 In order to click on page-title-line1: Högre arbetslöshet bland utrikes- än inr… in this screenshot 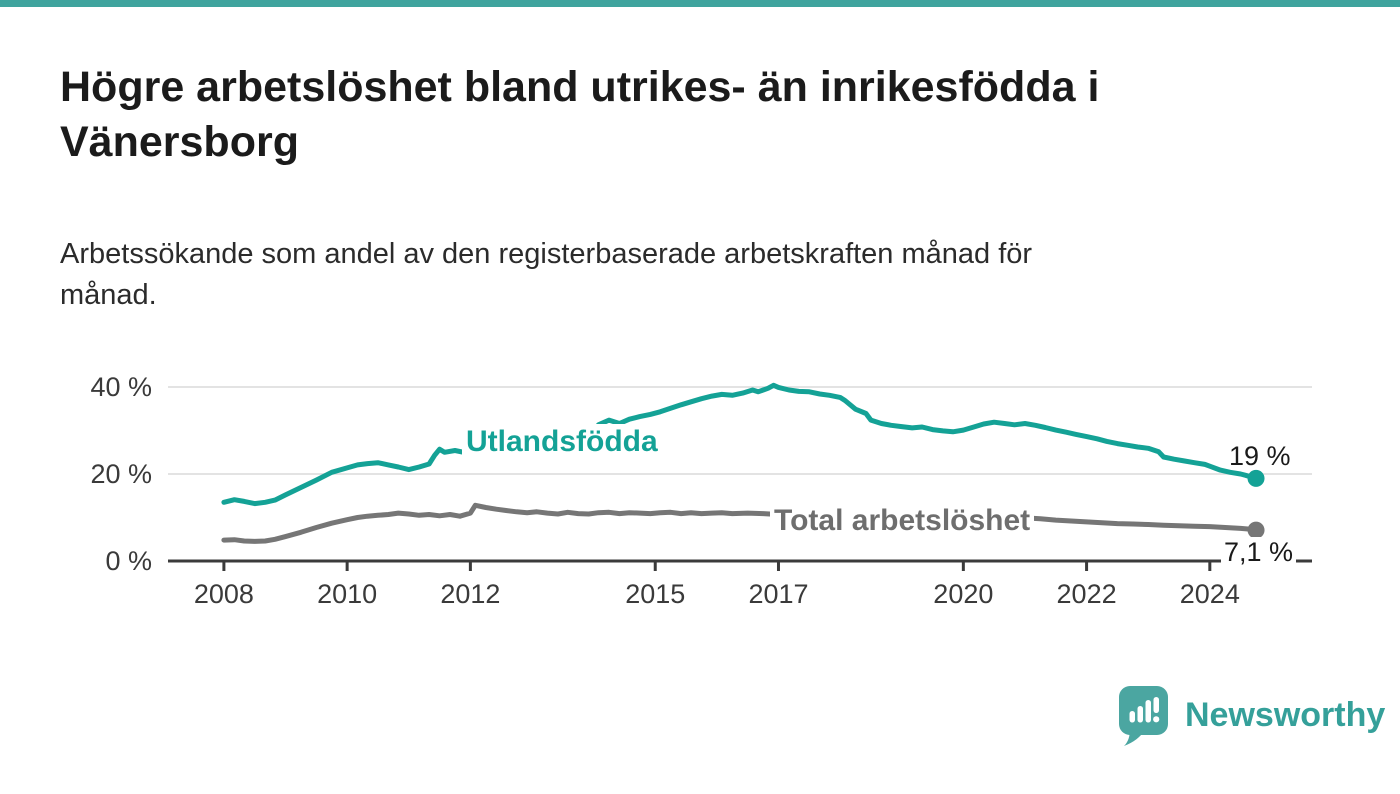, I will do `click(580, 87)`.